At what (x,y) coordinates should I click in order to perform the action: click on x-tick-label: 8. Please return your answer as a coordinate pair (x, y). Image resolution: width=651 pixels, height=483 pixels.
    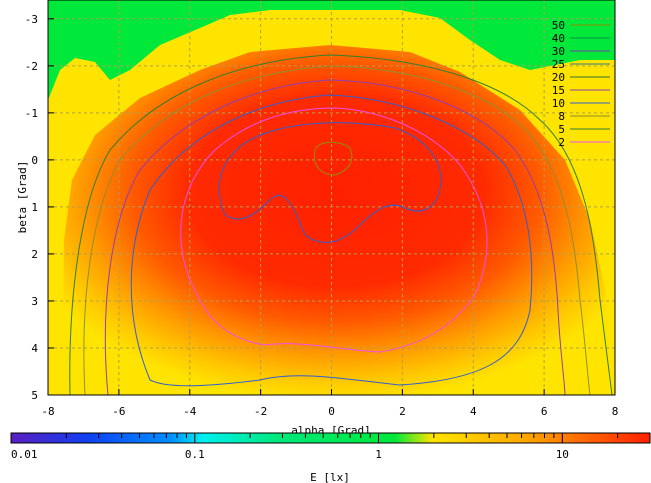
    Looking at the image, I should click on (615, 411).